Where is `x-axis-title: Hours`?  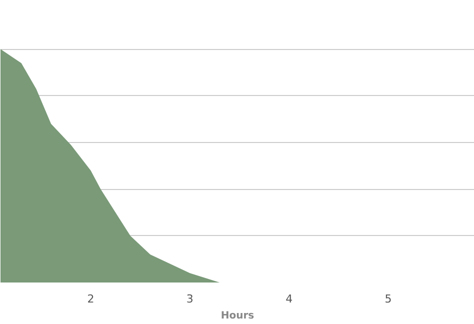 x-axis-title: Hours is located at coordinates (237, 316).